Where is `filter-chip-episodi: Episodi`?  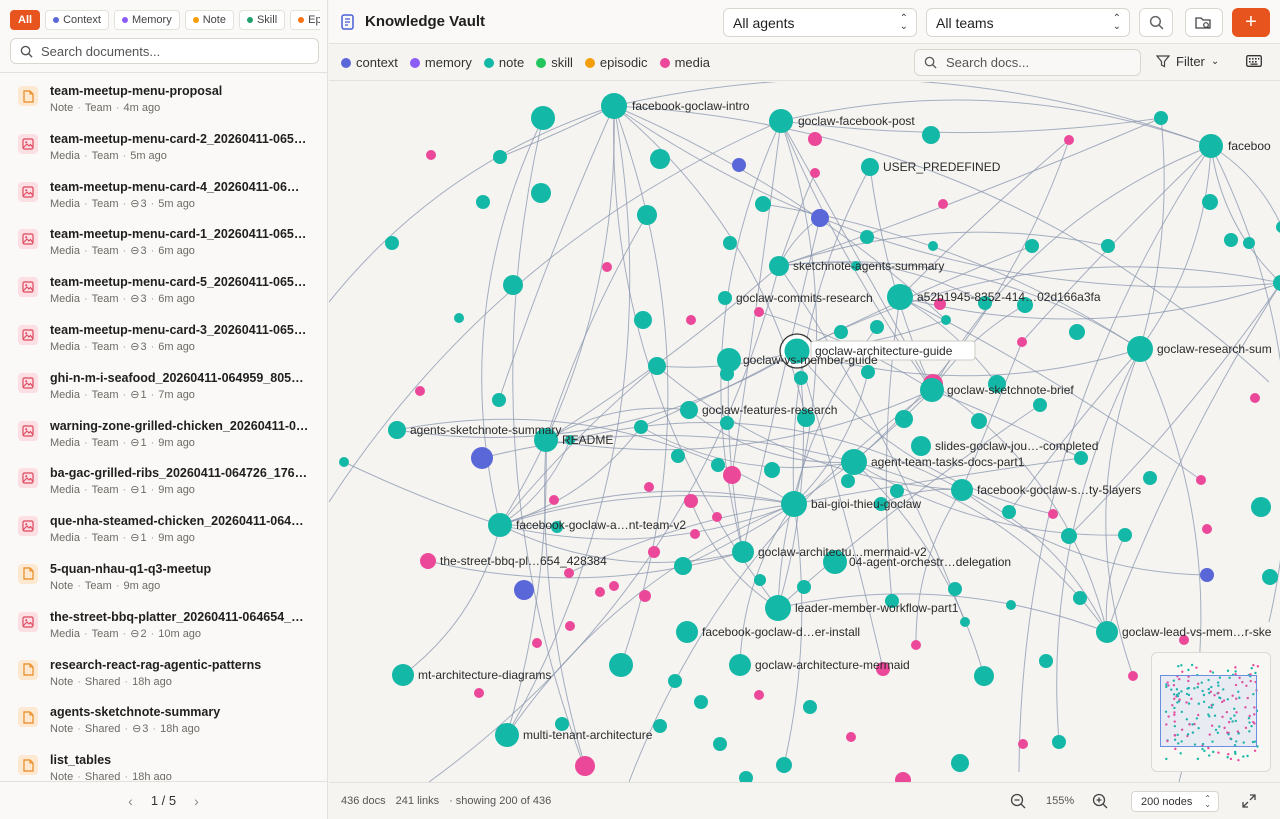 filter-chip-episodi: Episodi is located at coordinates (305, 20).